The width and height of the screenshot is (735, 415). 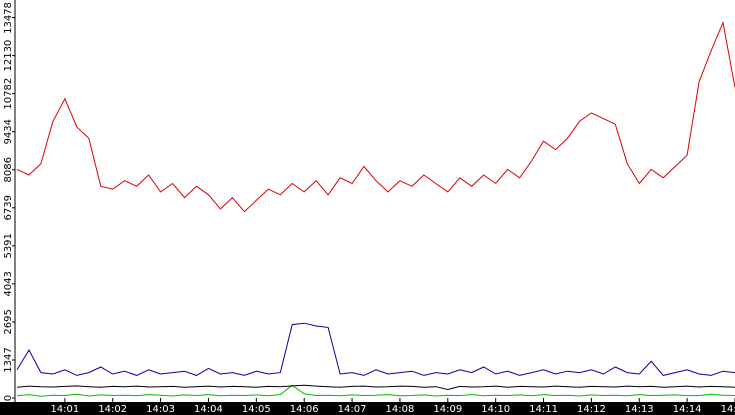 I want to click on y-tick-label: 10782, so click(x=8, y=94).